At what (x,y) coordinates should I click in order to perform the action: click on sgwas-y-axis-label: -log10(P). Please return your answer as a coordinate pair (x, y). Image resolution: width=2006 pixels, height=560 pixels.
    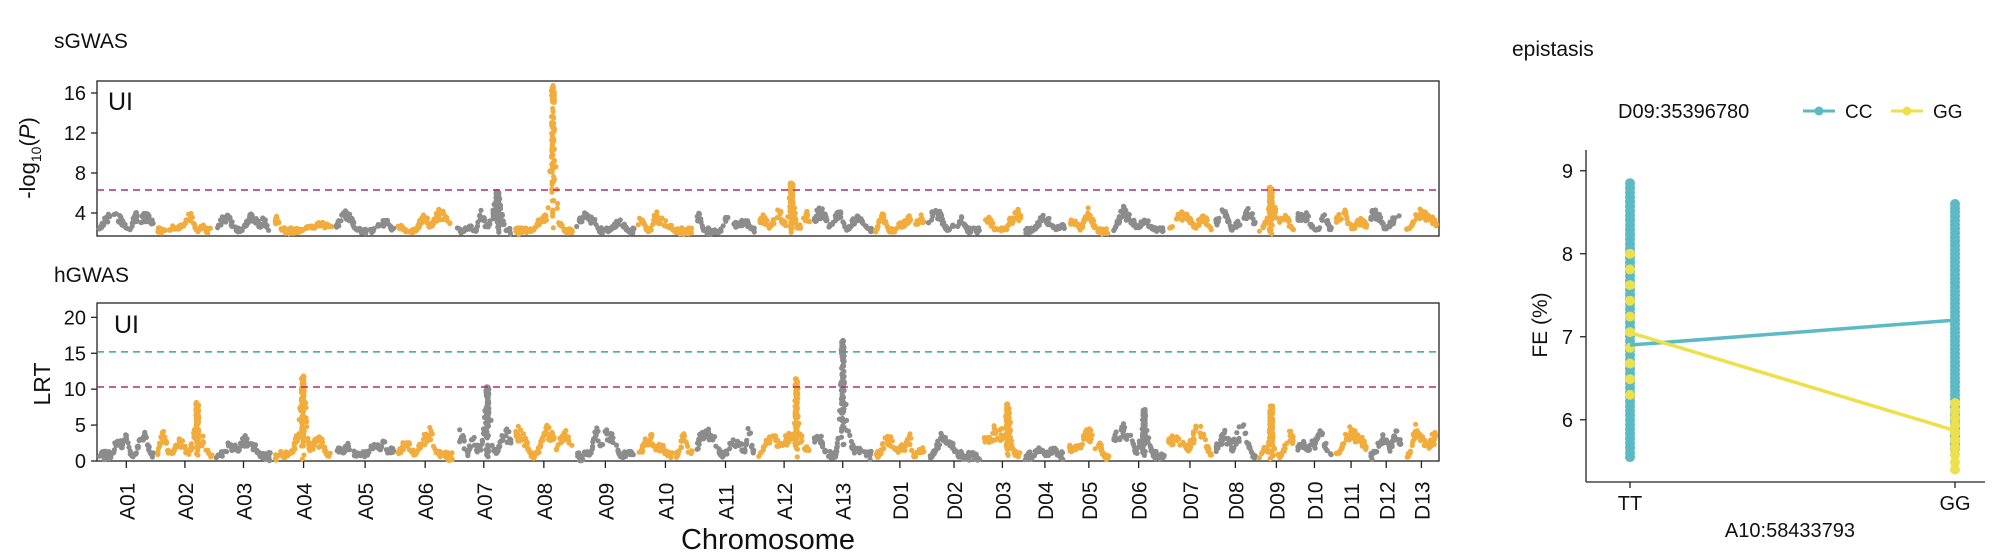
    Looking at the image, I should click on (29, 158).